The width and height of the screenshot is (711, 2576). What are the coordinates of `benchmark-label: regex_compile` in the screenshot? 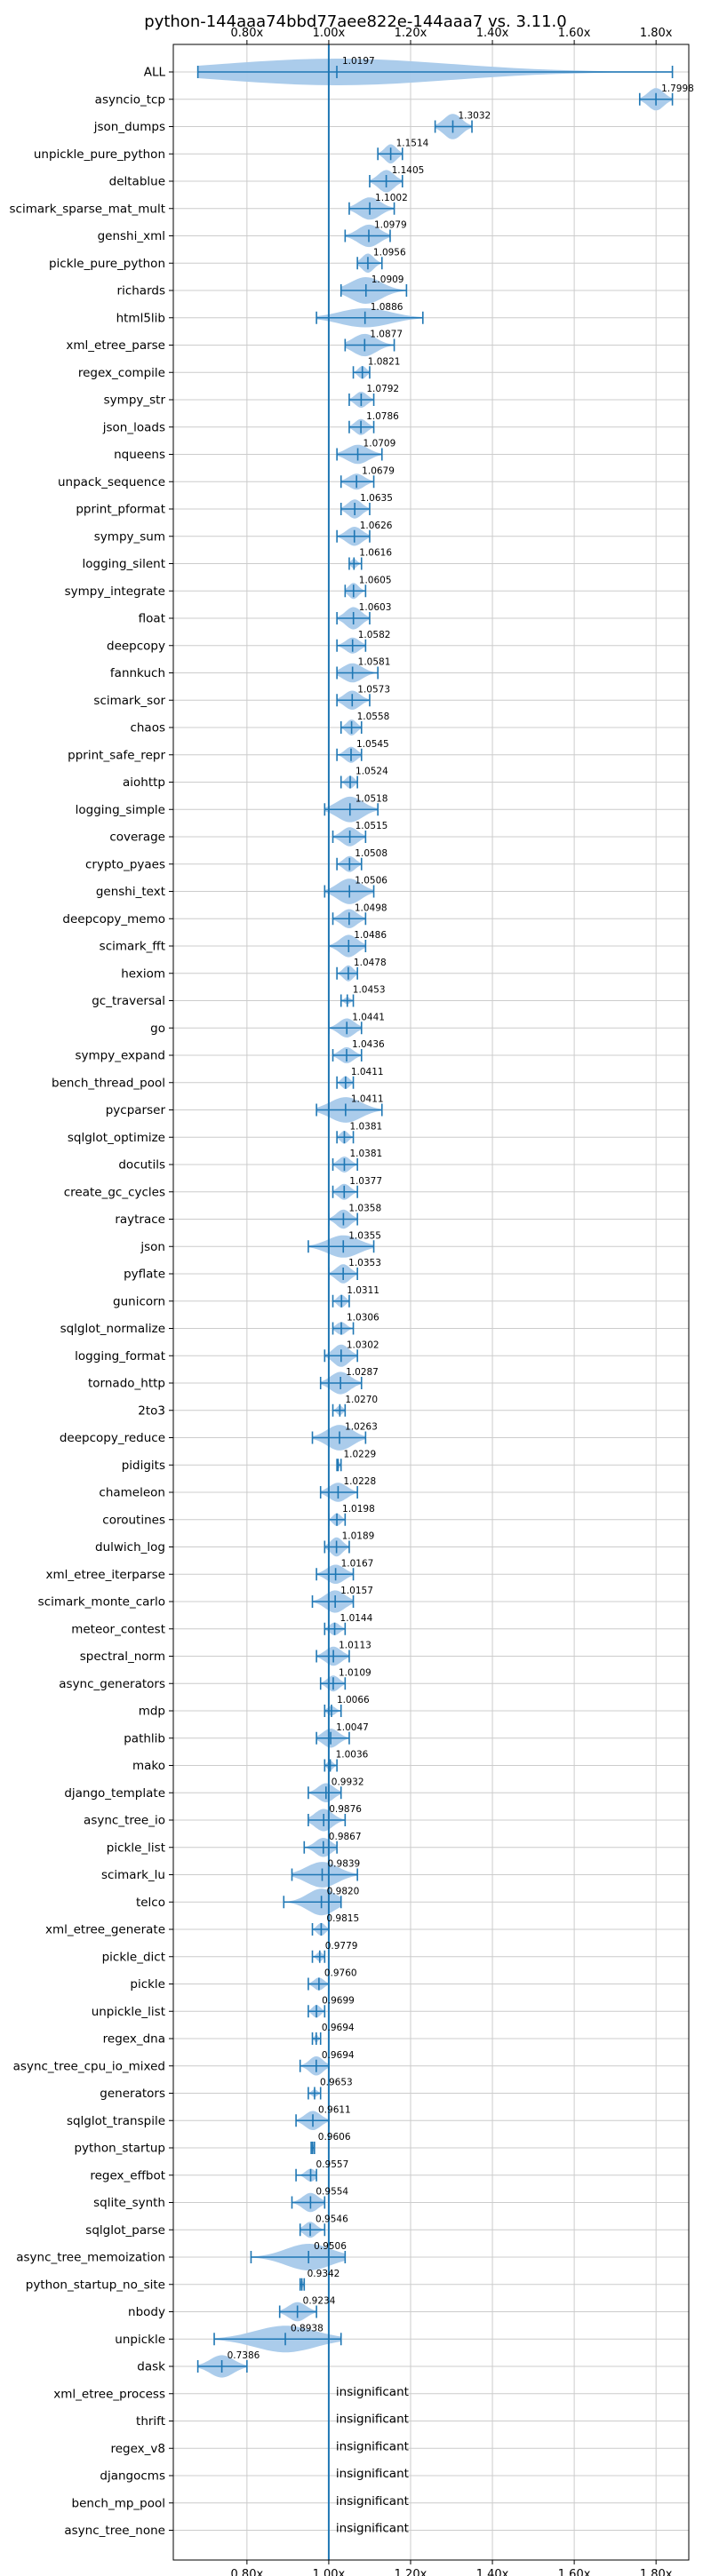 It's located at (121, 373).